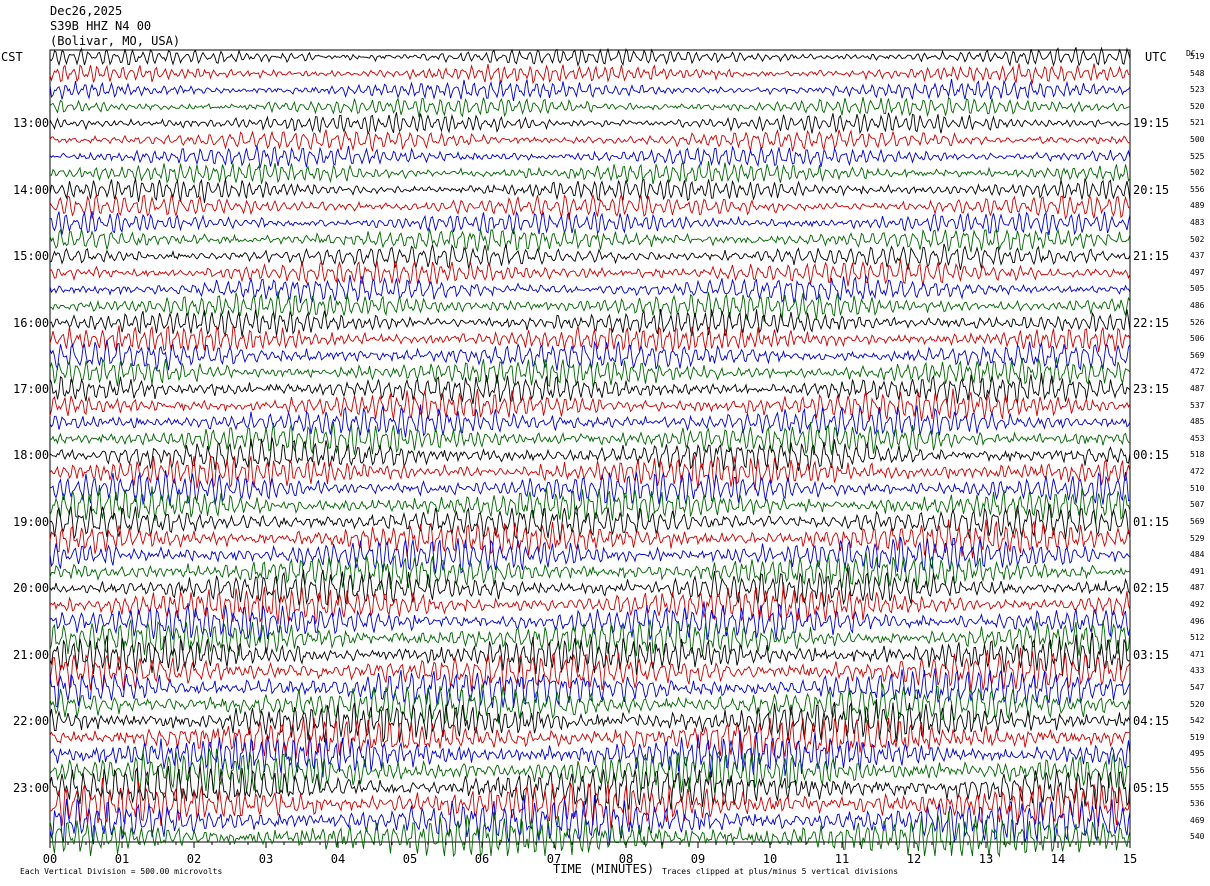 This screenshot has width=1210, height=886. Describe the element at coordinates (31, 389) in the screenshot. I see `left-hour-label: 17:00` at that location.